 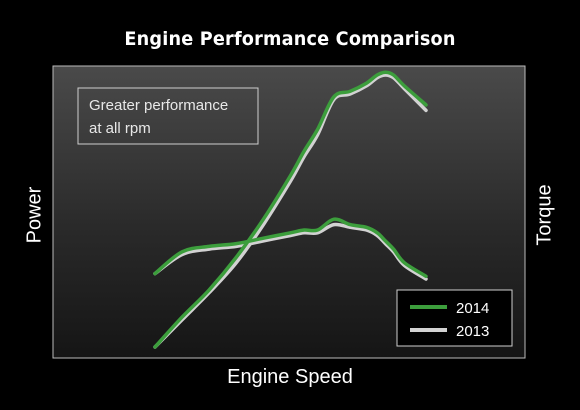 What do you see at coordinates (158, 105) in the screenshot?
I see `annotation-line-1: Greater performance` at bounding box center [158, 105].